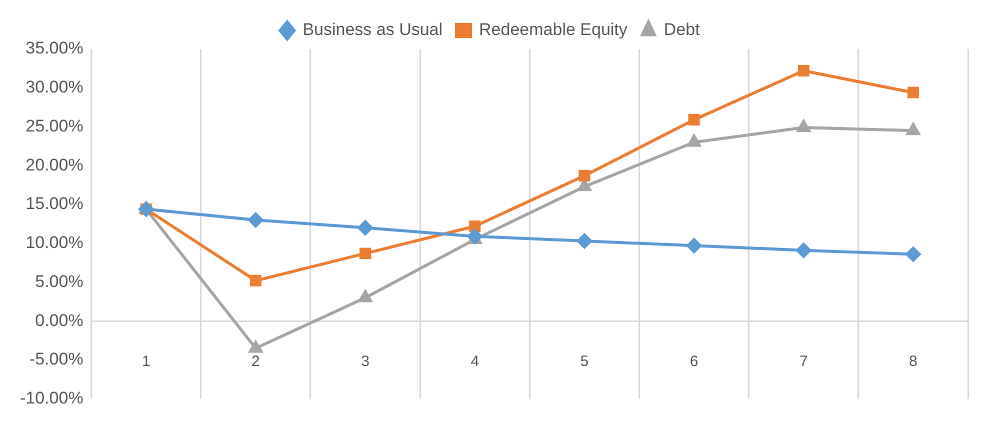 The image size is (986, 425). What do you see at coordinates (803, 361) in the screenshot?
I see `x-tick-label: 7` at bounding box center [803, 361].